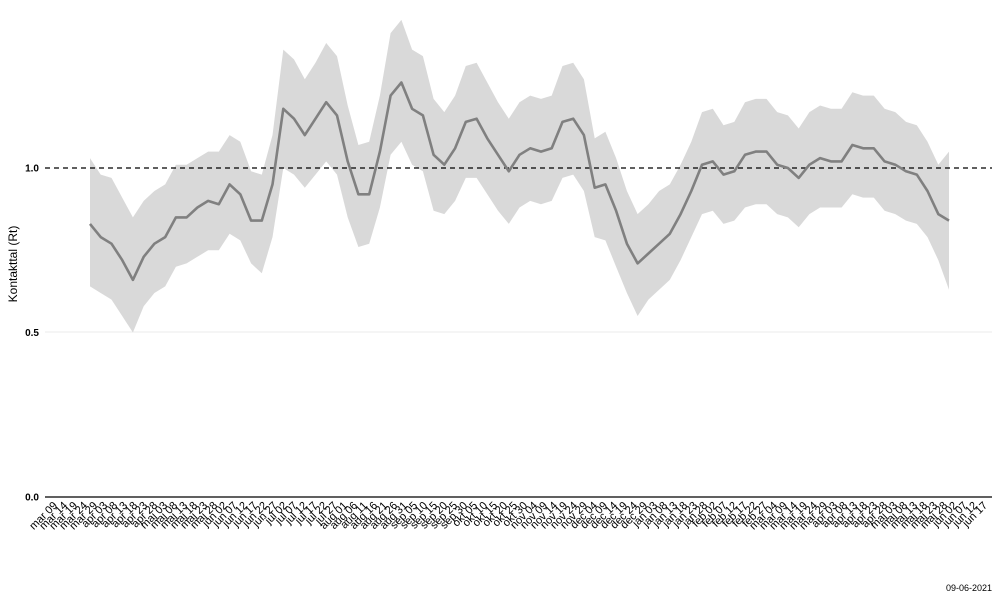 The image size is (1000, 600). I want to click on y-tick-label: 0.0, so click(32, 498).